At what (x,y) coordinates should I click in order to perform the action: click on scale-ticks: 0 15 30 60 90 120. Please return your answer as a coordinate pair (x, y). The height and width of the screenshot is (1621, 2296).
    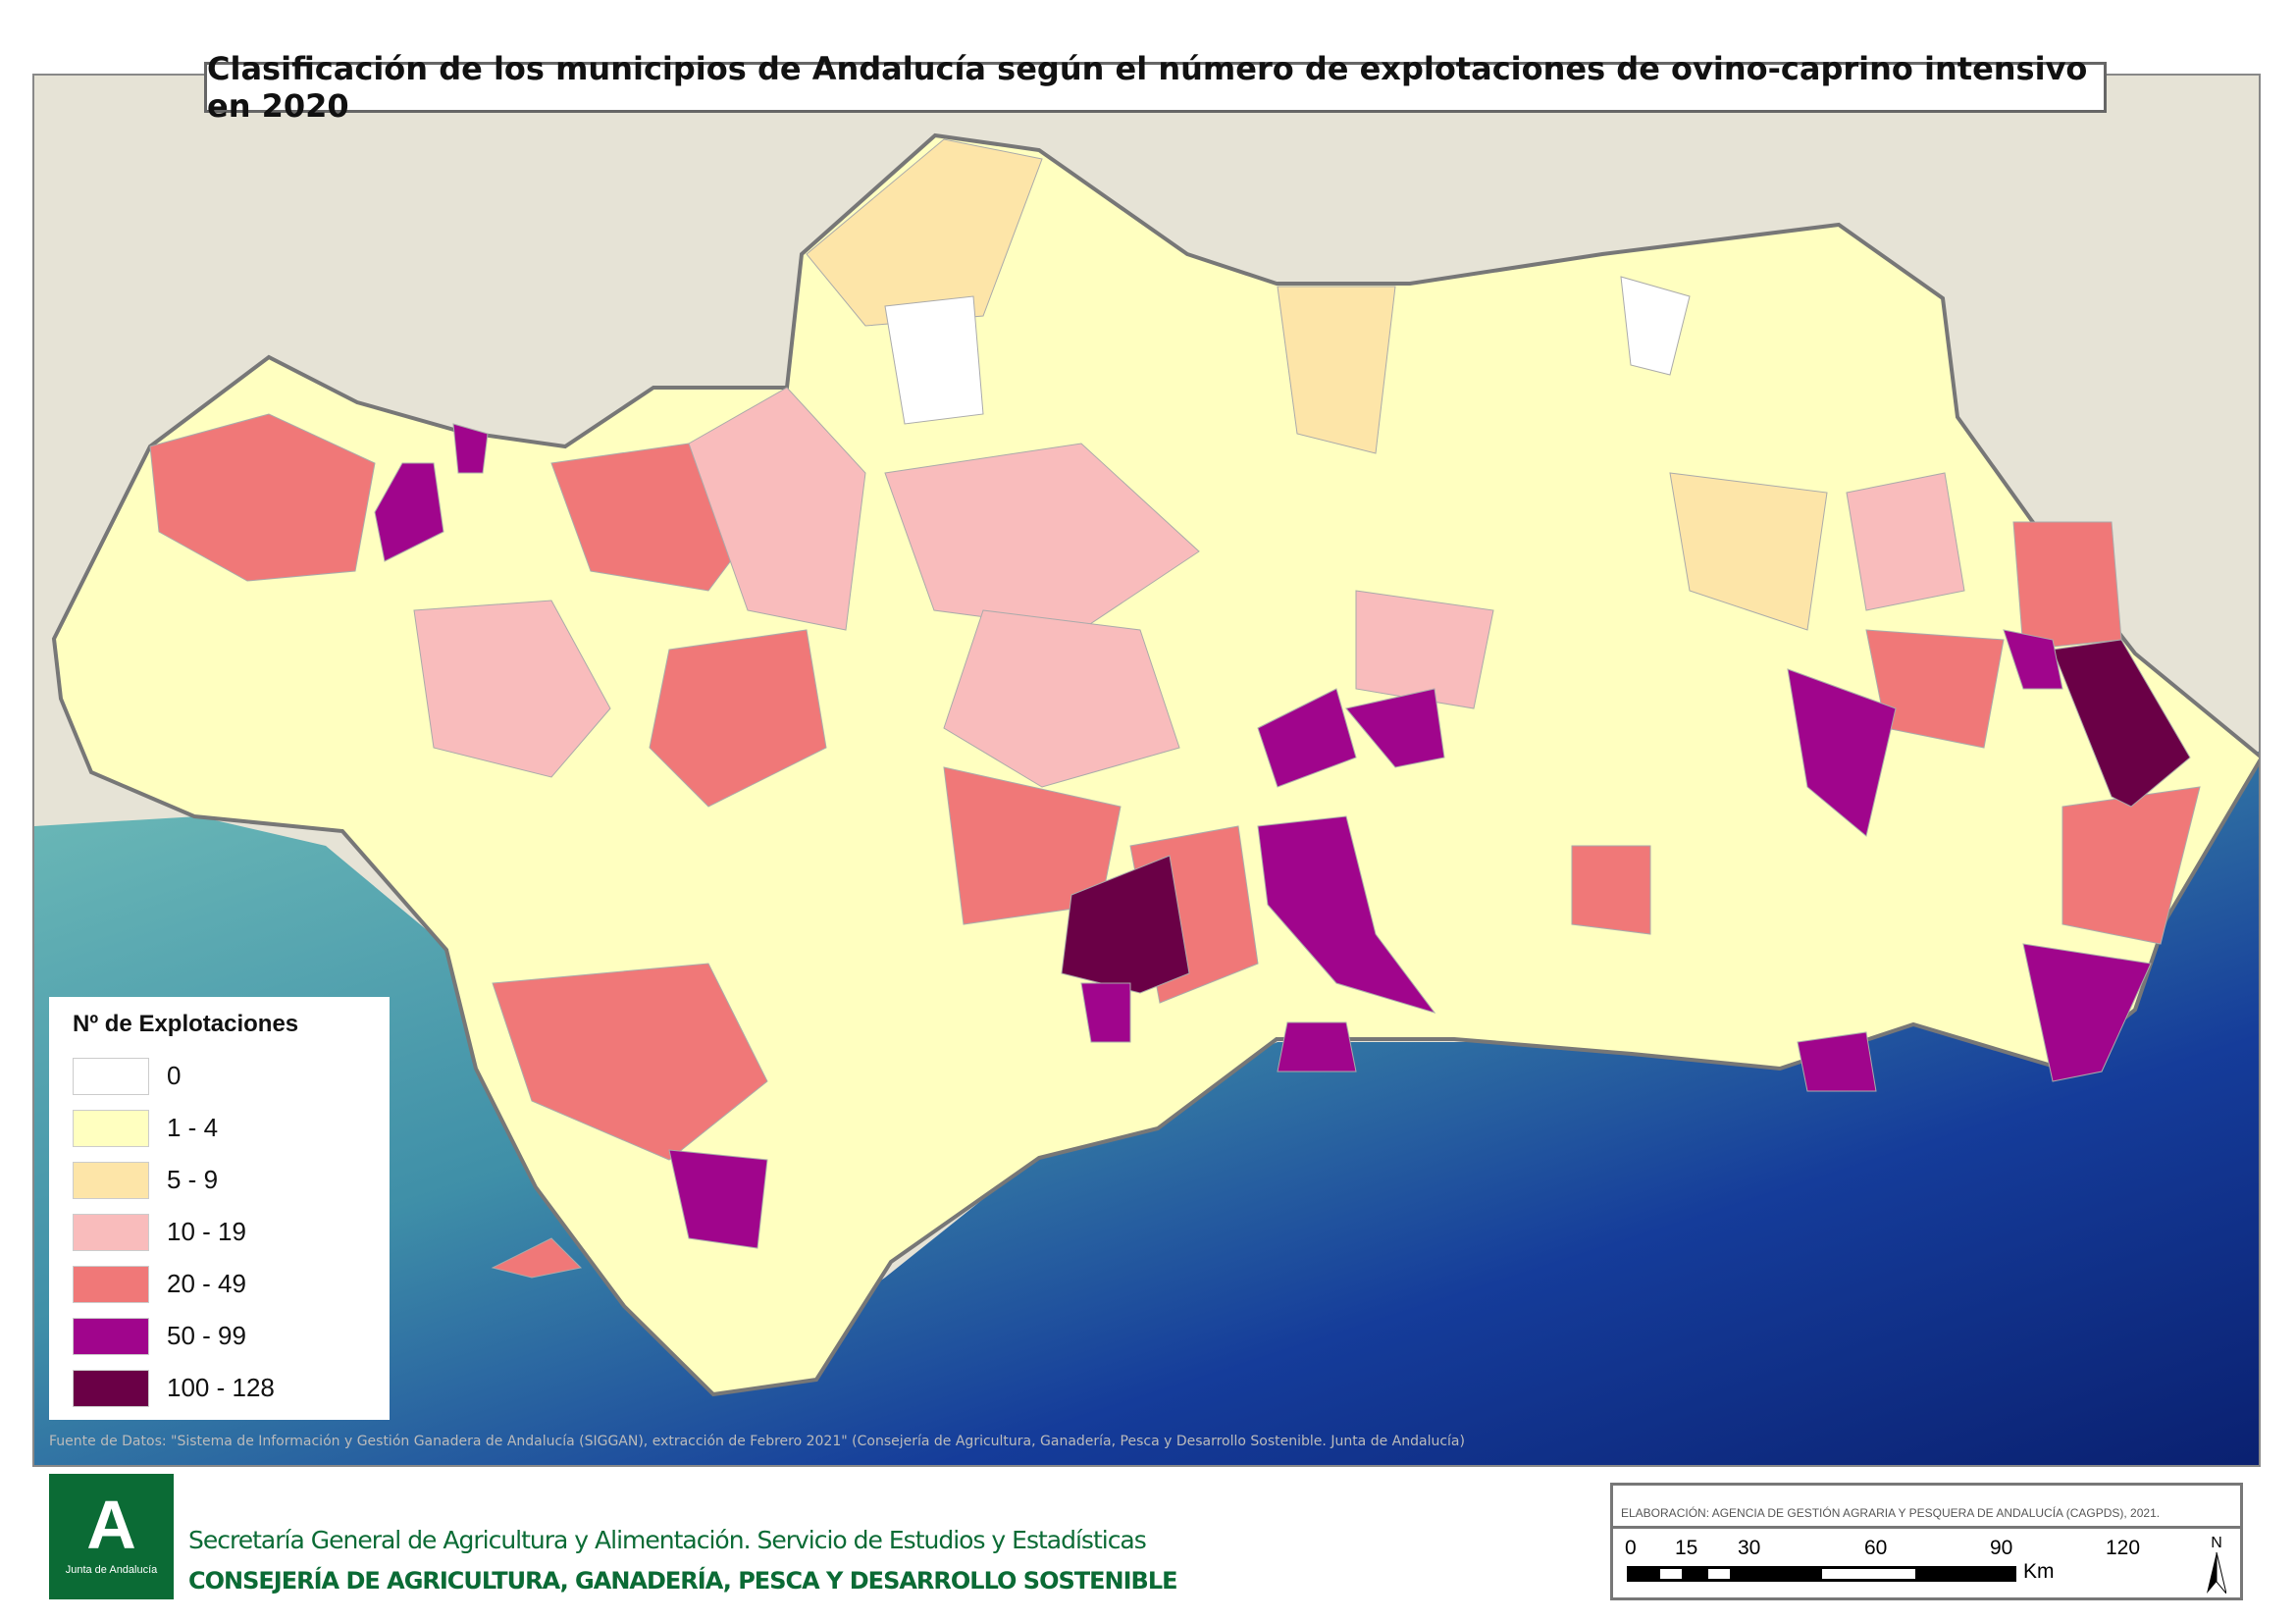
    Looking at the image, I should click on (1926, 1544).